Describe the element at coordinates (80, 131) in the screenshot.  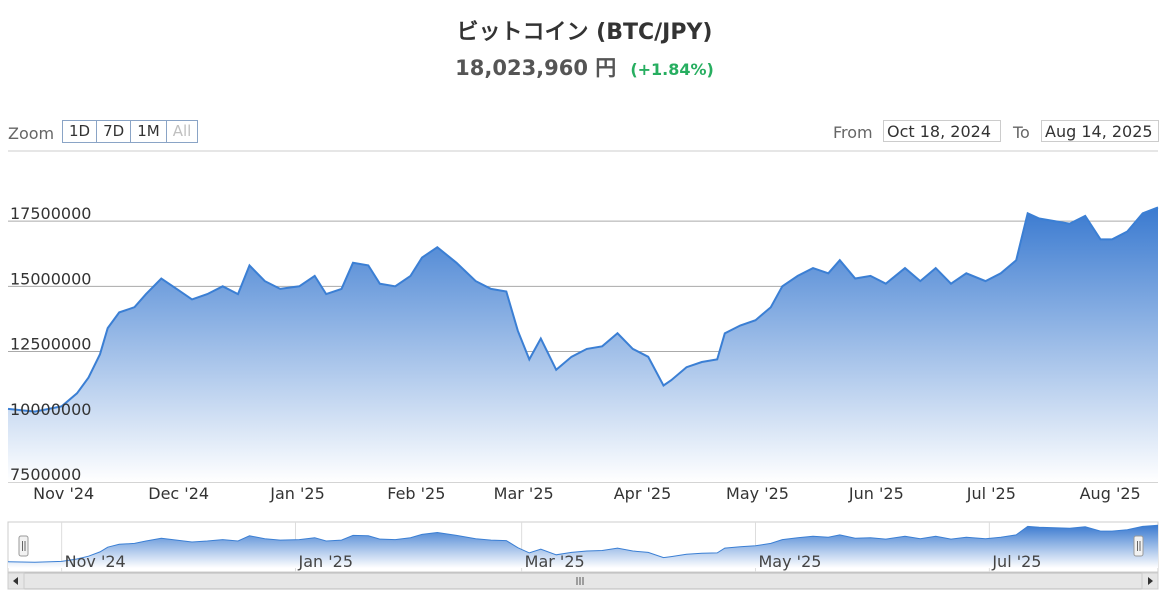
I see `zoom-1d-button: 1D` at that location.